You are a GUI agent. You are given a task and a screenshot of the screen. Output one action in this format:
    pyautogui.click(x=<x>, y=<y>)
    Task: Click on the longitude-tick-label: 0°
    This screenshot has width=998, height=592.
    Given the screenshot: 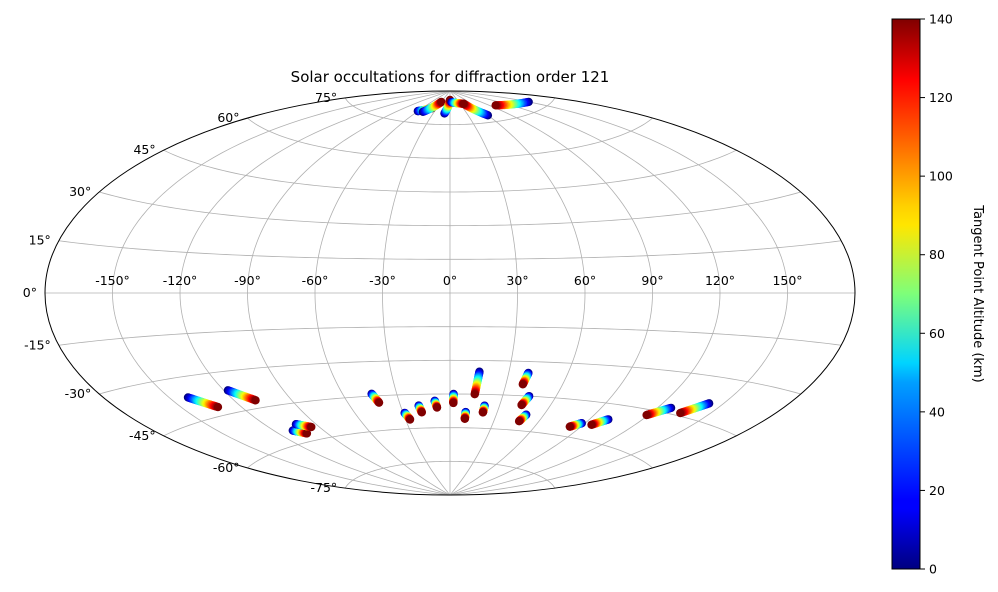 What is the action you would take?
    pyautogui.click(x=450, y=280)
    